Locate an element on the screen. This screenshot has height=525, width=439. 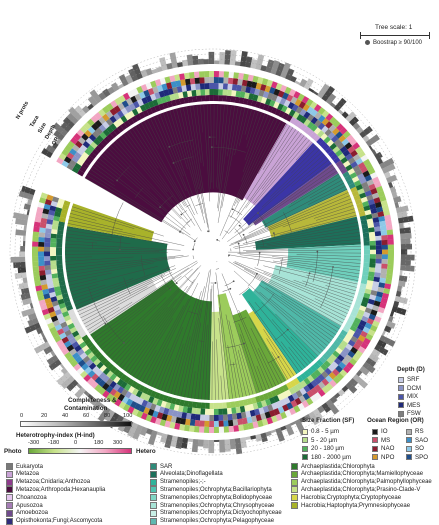
size-fraction-label: 180 - 2000 µm is located at coordinates (331, 457).